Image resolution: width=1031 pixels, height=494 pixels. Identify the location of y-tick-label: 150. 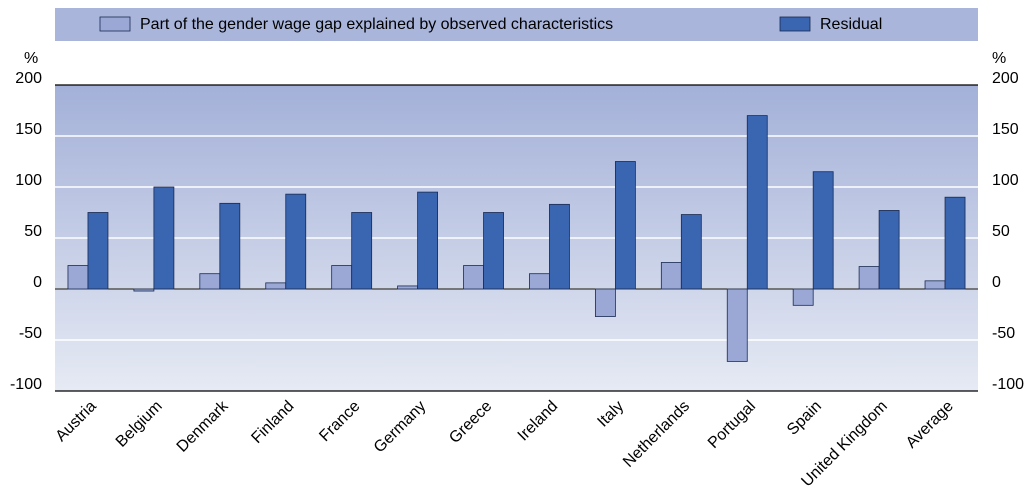
(28, 129).